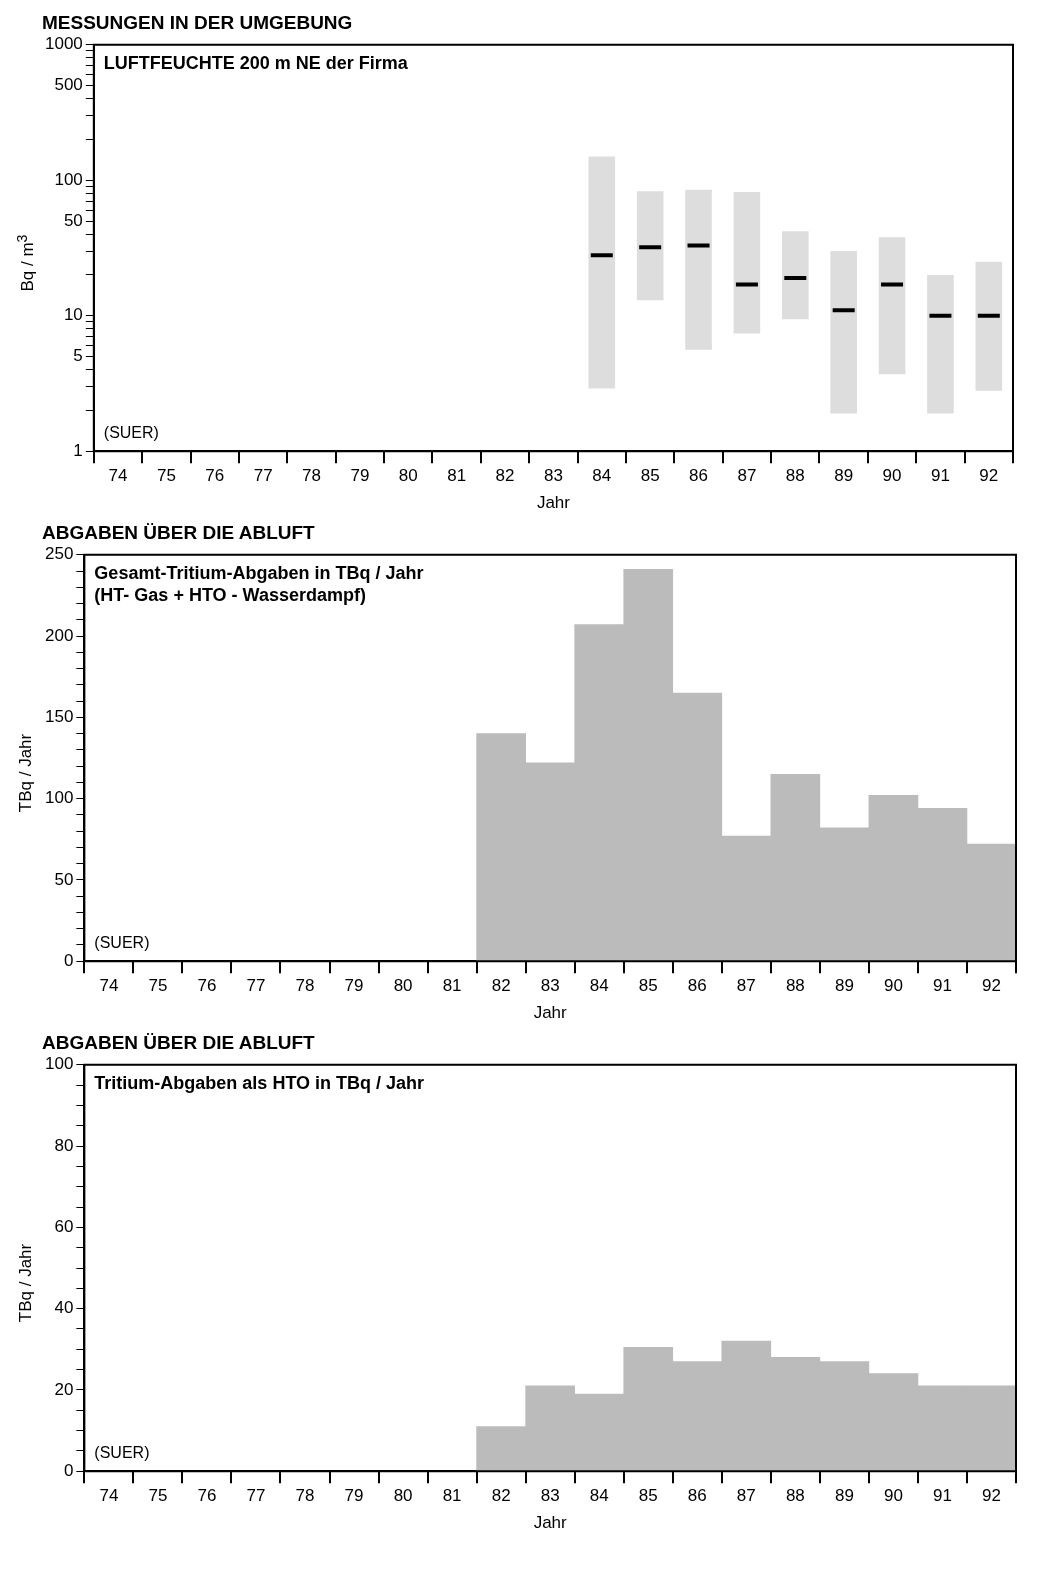 The image size is (1042, 1573). Describe the element at coordinates (59, 635) in the screenshot. I see `y-tick-label: 200` at that location.